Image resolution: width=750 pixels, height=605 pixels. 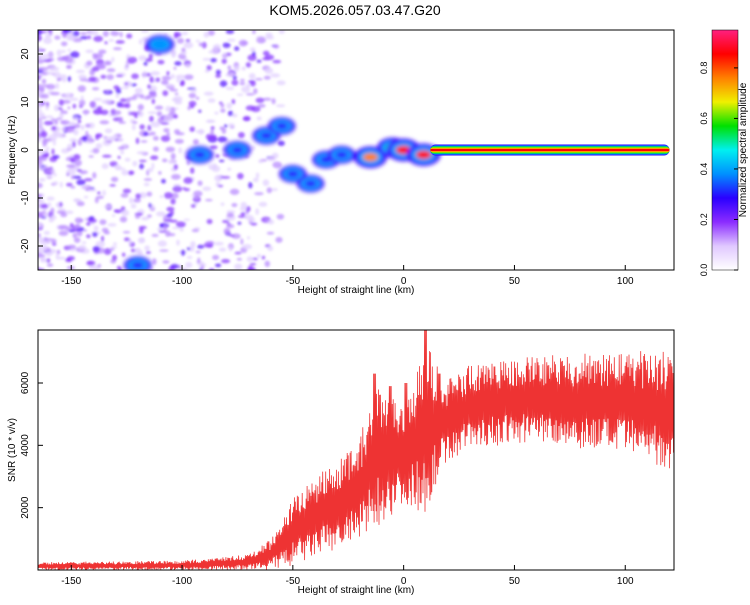 What do you see at coordinates (31, 445) in the screenshot?
I see `snr-y-ticks: 2000 4000 6000` at bounding box center [31, 445].